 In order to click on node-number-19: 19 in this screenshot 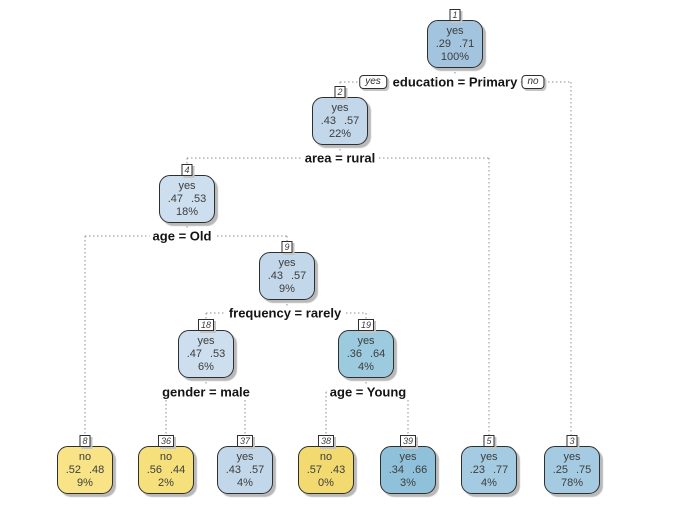, I will do `click(366, 325)`.